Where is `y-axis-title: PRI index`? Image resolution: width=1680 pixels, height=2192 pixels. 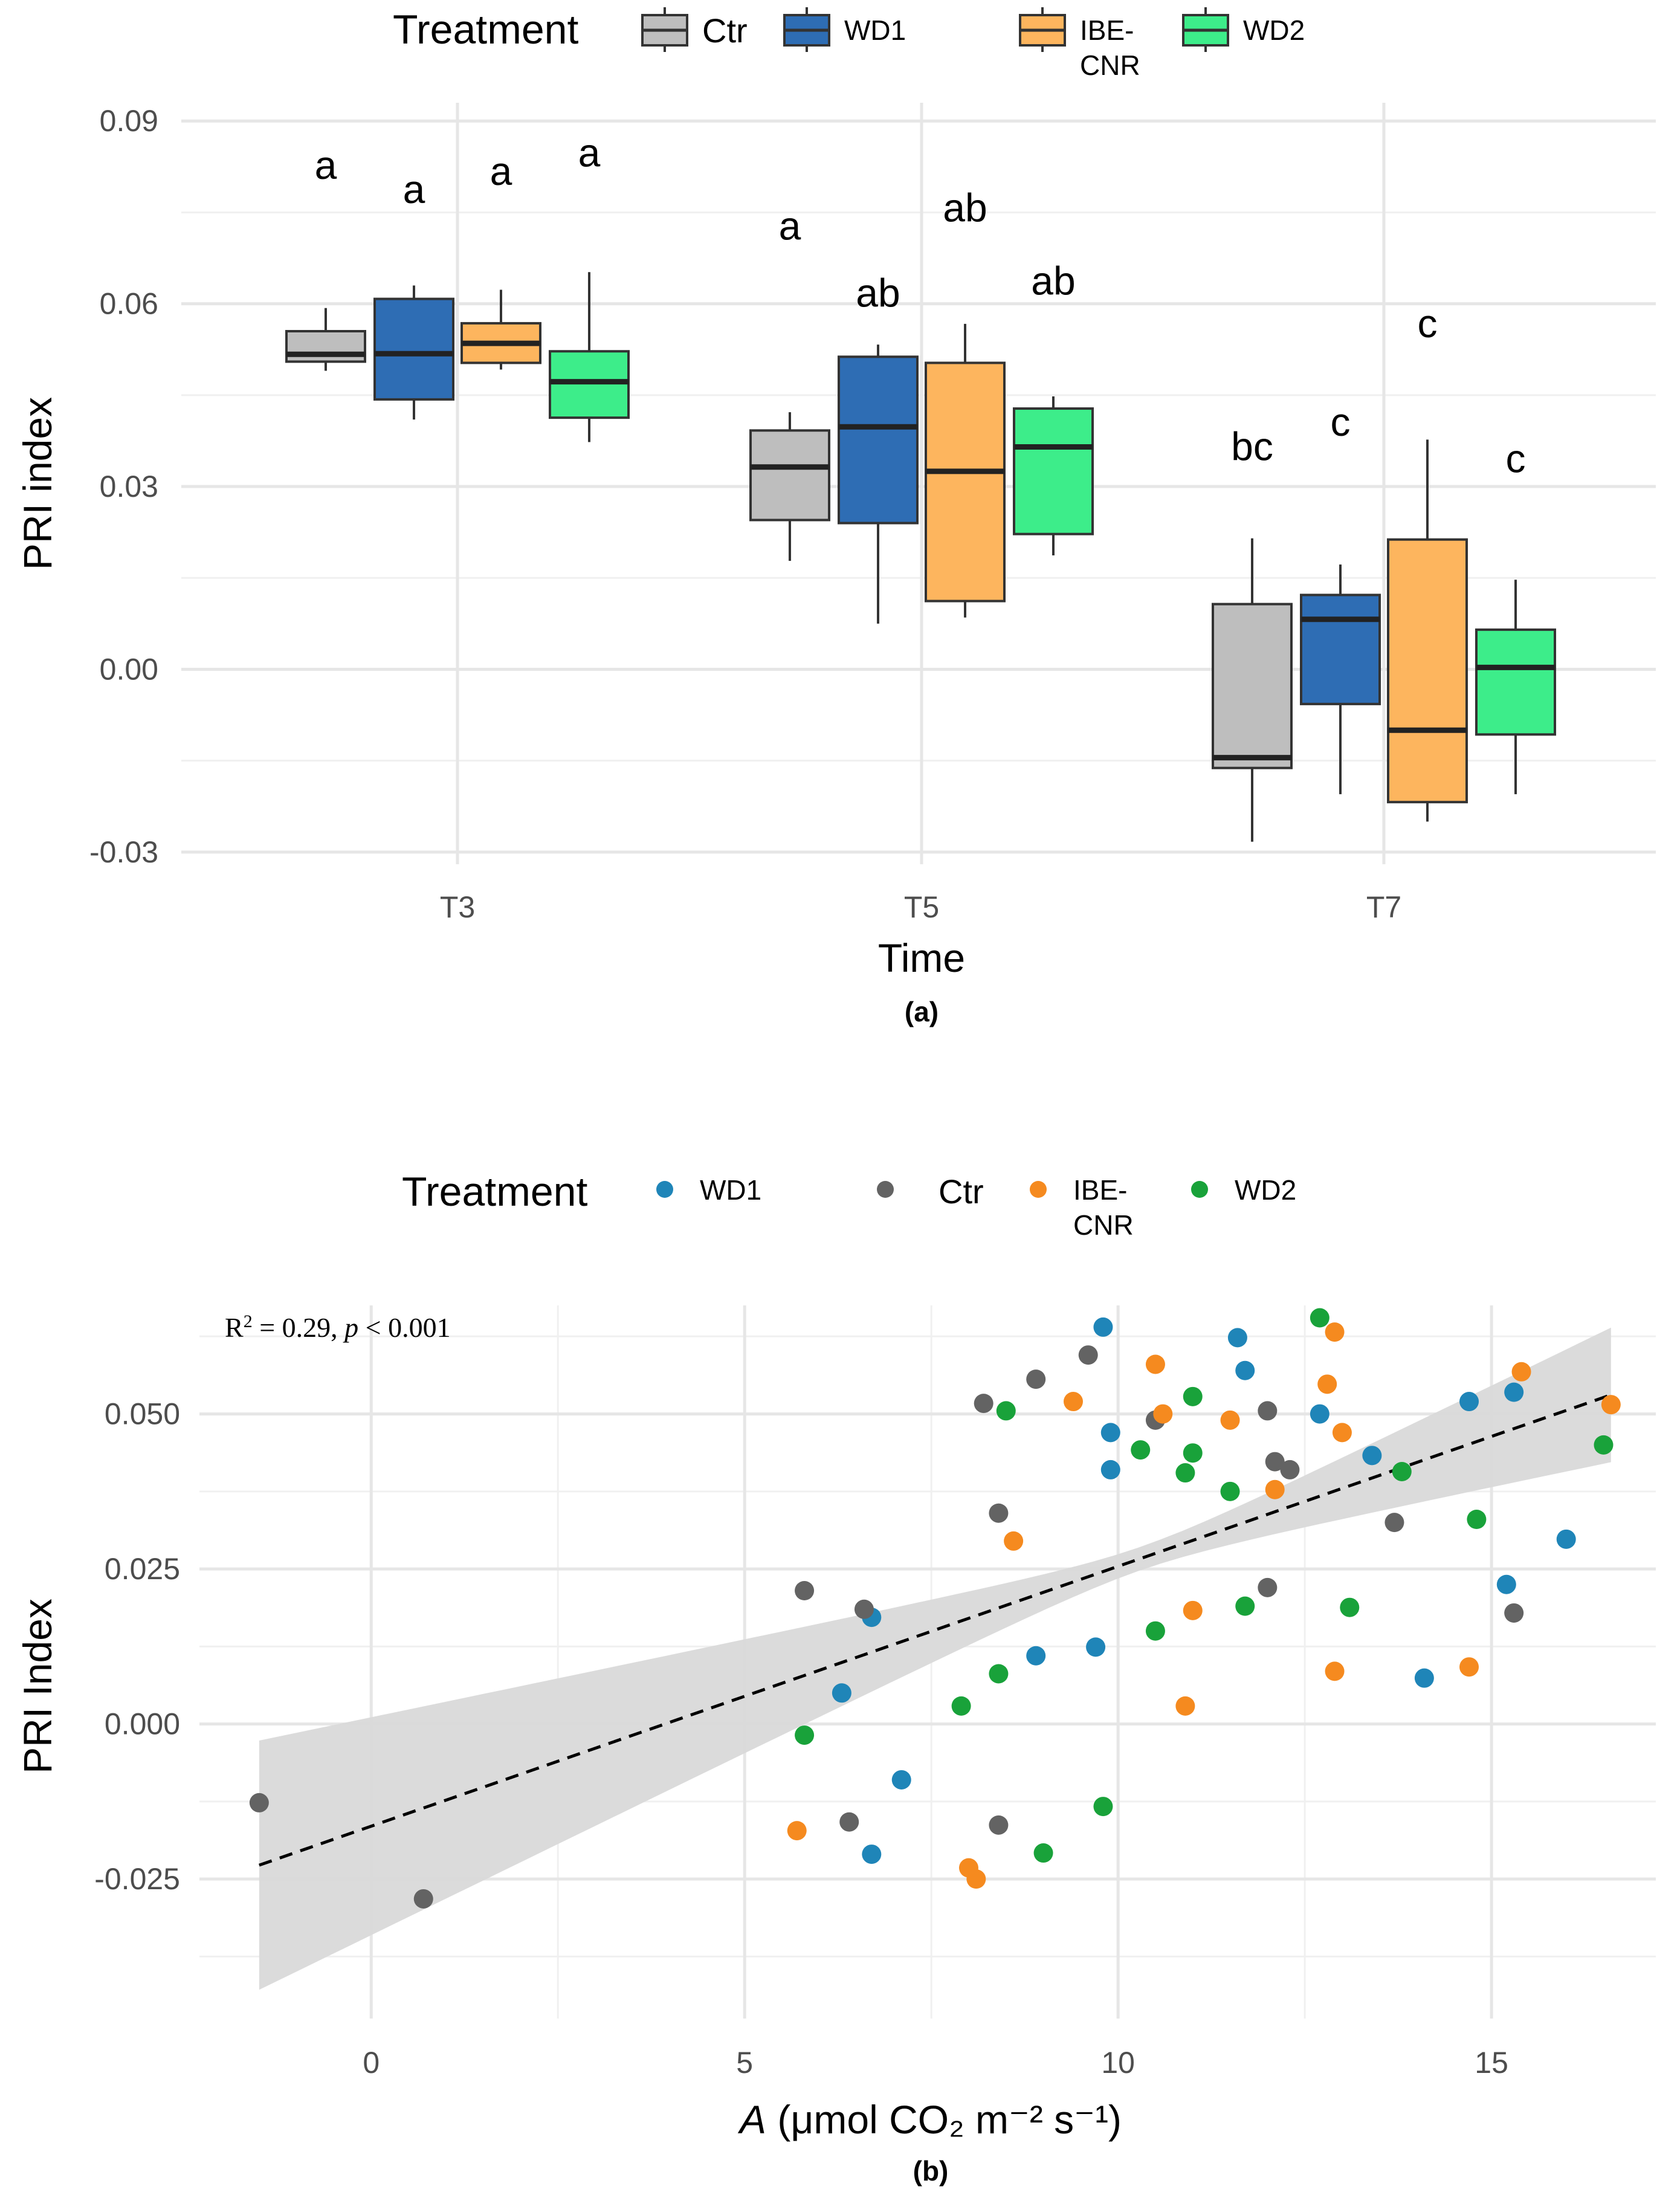
y-axis-title: PRI index is located at coordinates (37, 484).